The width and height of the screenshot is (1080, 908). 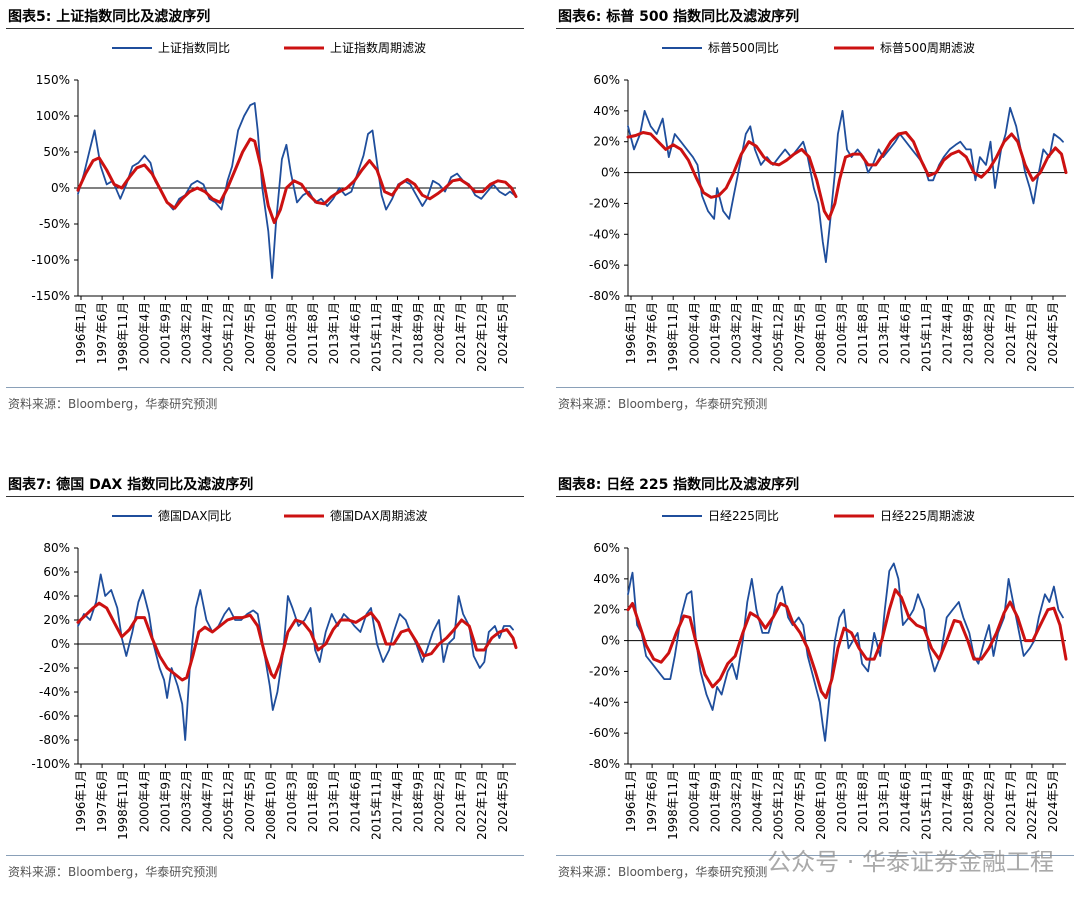 I want to click on legend-label-yoy: 上证指数同比, so click(x=194, y=47).